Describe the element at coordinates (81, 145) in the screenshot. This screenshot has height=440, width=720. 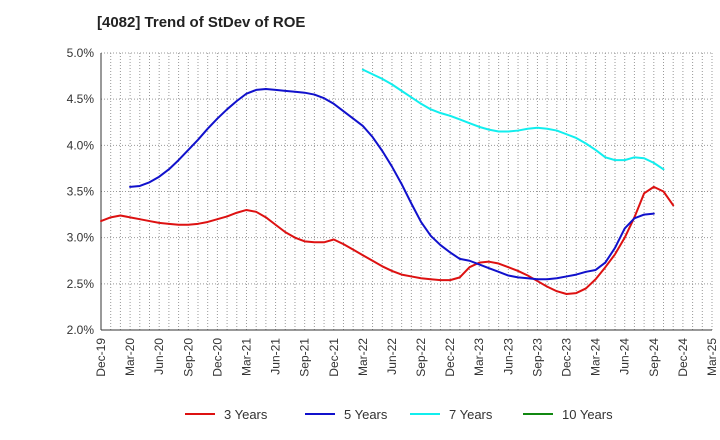
I see `y-tick-label: 4.0%` at that location.